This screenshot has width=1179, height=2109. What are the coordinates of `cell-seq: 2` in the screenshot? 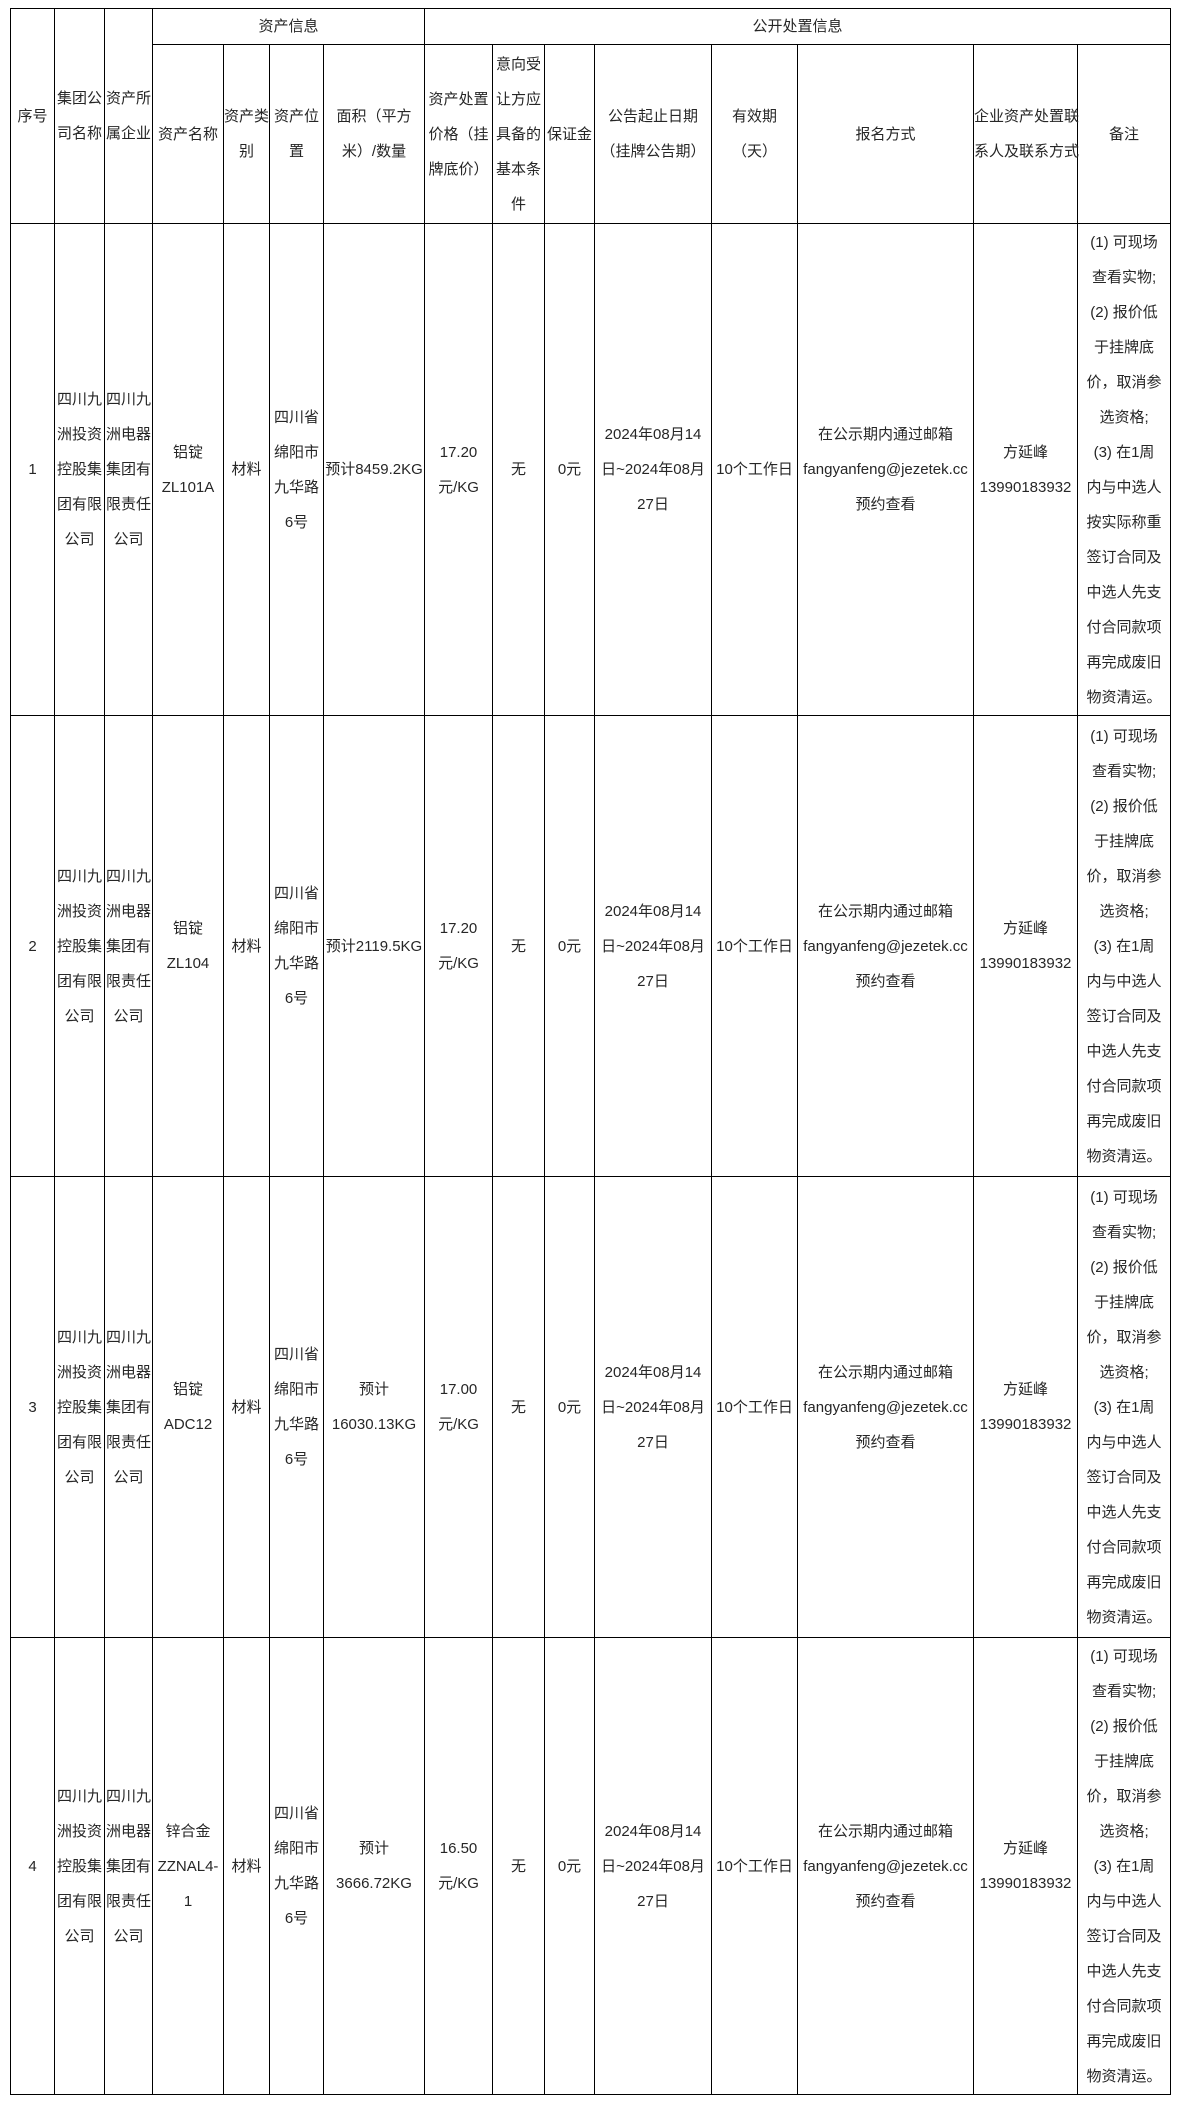 It's located at (32, 946).